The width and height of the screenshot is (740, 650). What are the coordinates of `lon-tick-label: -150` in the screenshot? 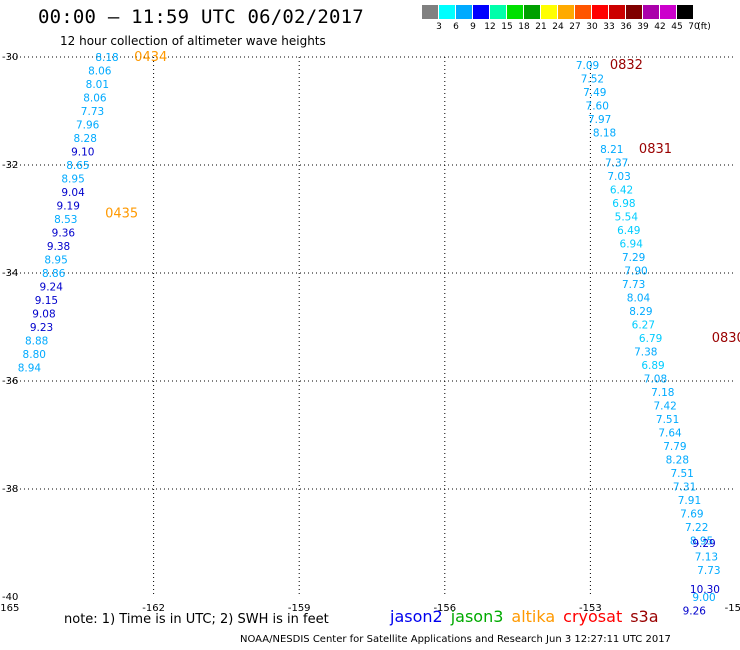 It's located at (732, 608).